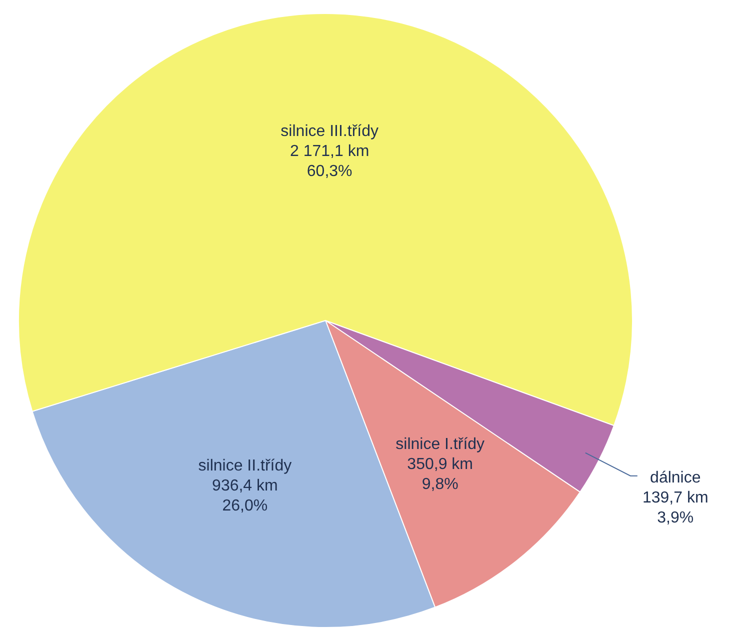  What do you see at coordinates (675, 507) in the screenshot?
I see `data-label: 139,7 km 3,9%` at bounding box center [675, 507].